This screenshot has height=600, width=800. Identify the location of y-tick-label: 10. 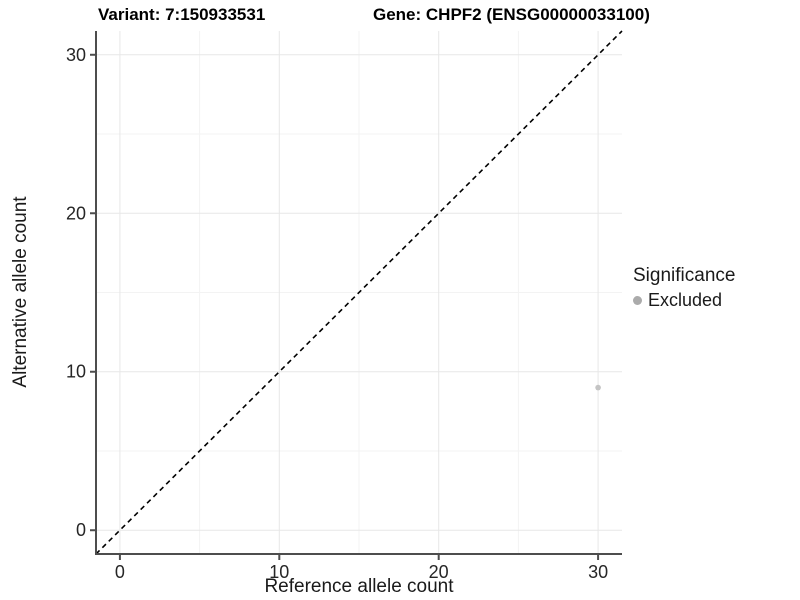
(76, 372).